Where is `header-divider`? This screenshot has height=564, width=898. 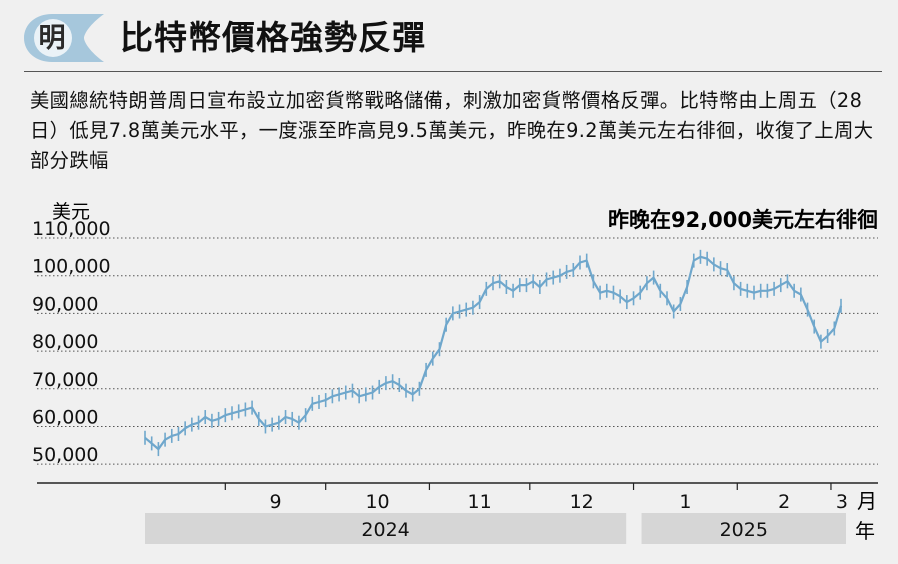
header-divider is located at coordinates (453, 71).